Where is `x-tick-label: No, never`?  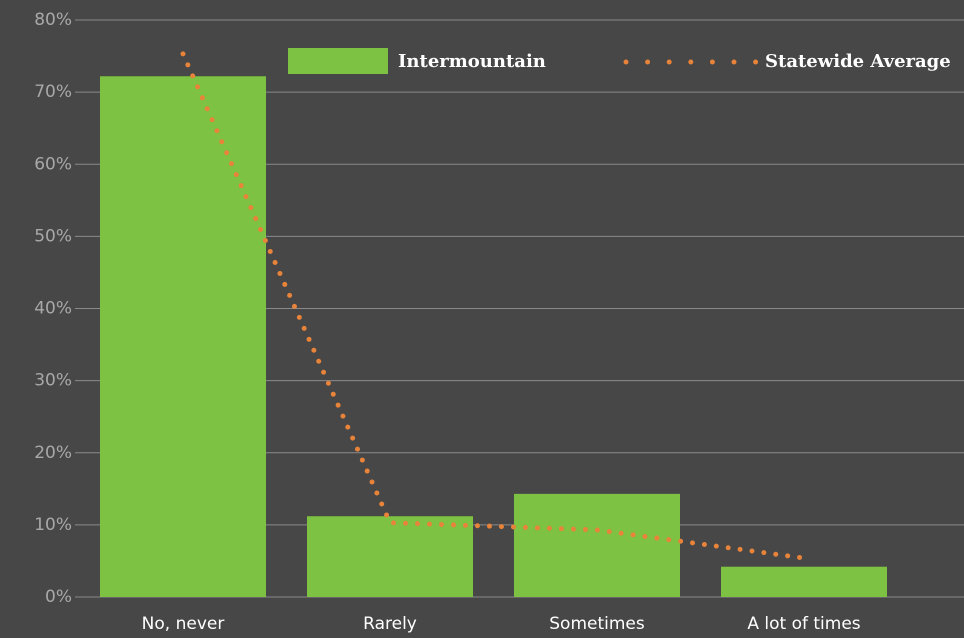
x-tick-label: No, never is located at coordinates (183, 624).